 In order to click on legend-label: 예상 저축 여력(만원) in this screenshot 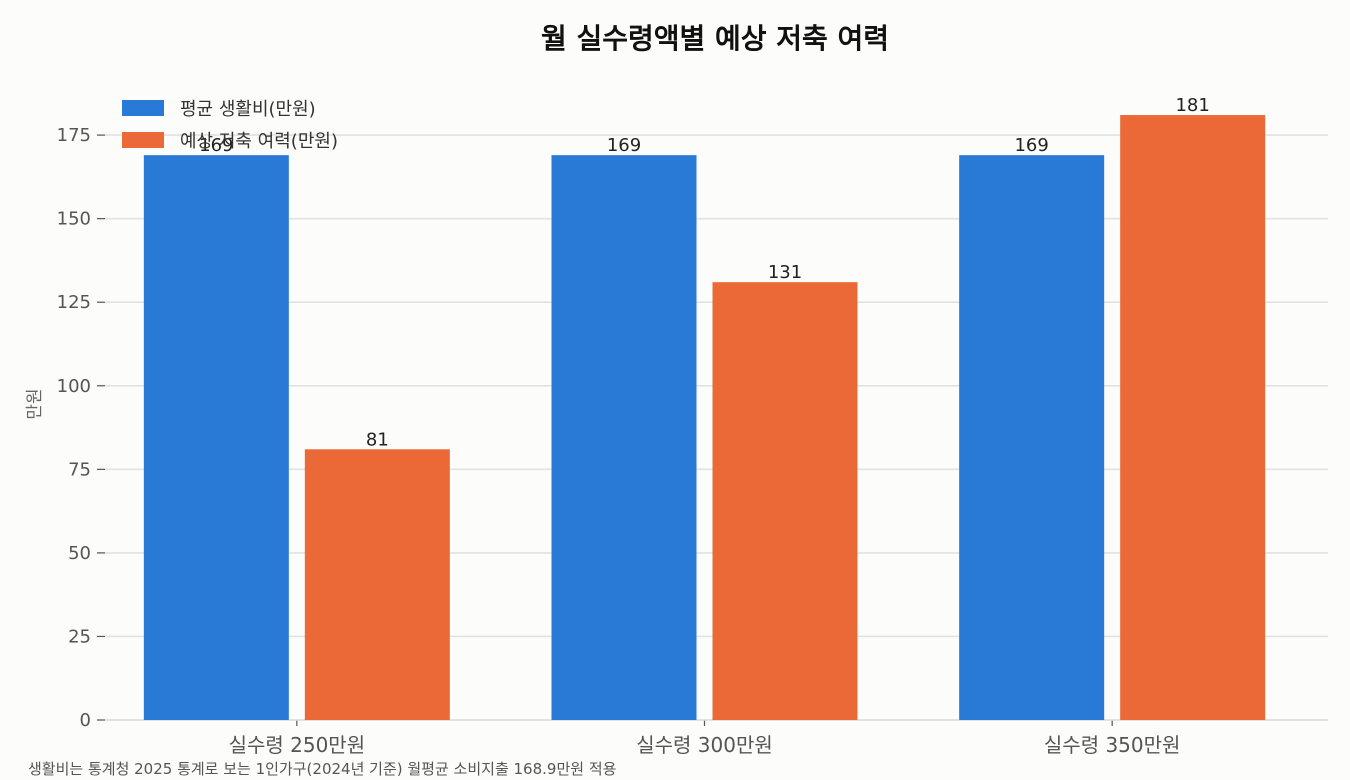, I will do `click(259, 141)`.